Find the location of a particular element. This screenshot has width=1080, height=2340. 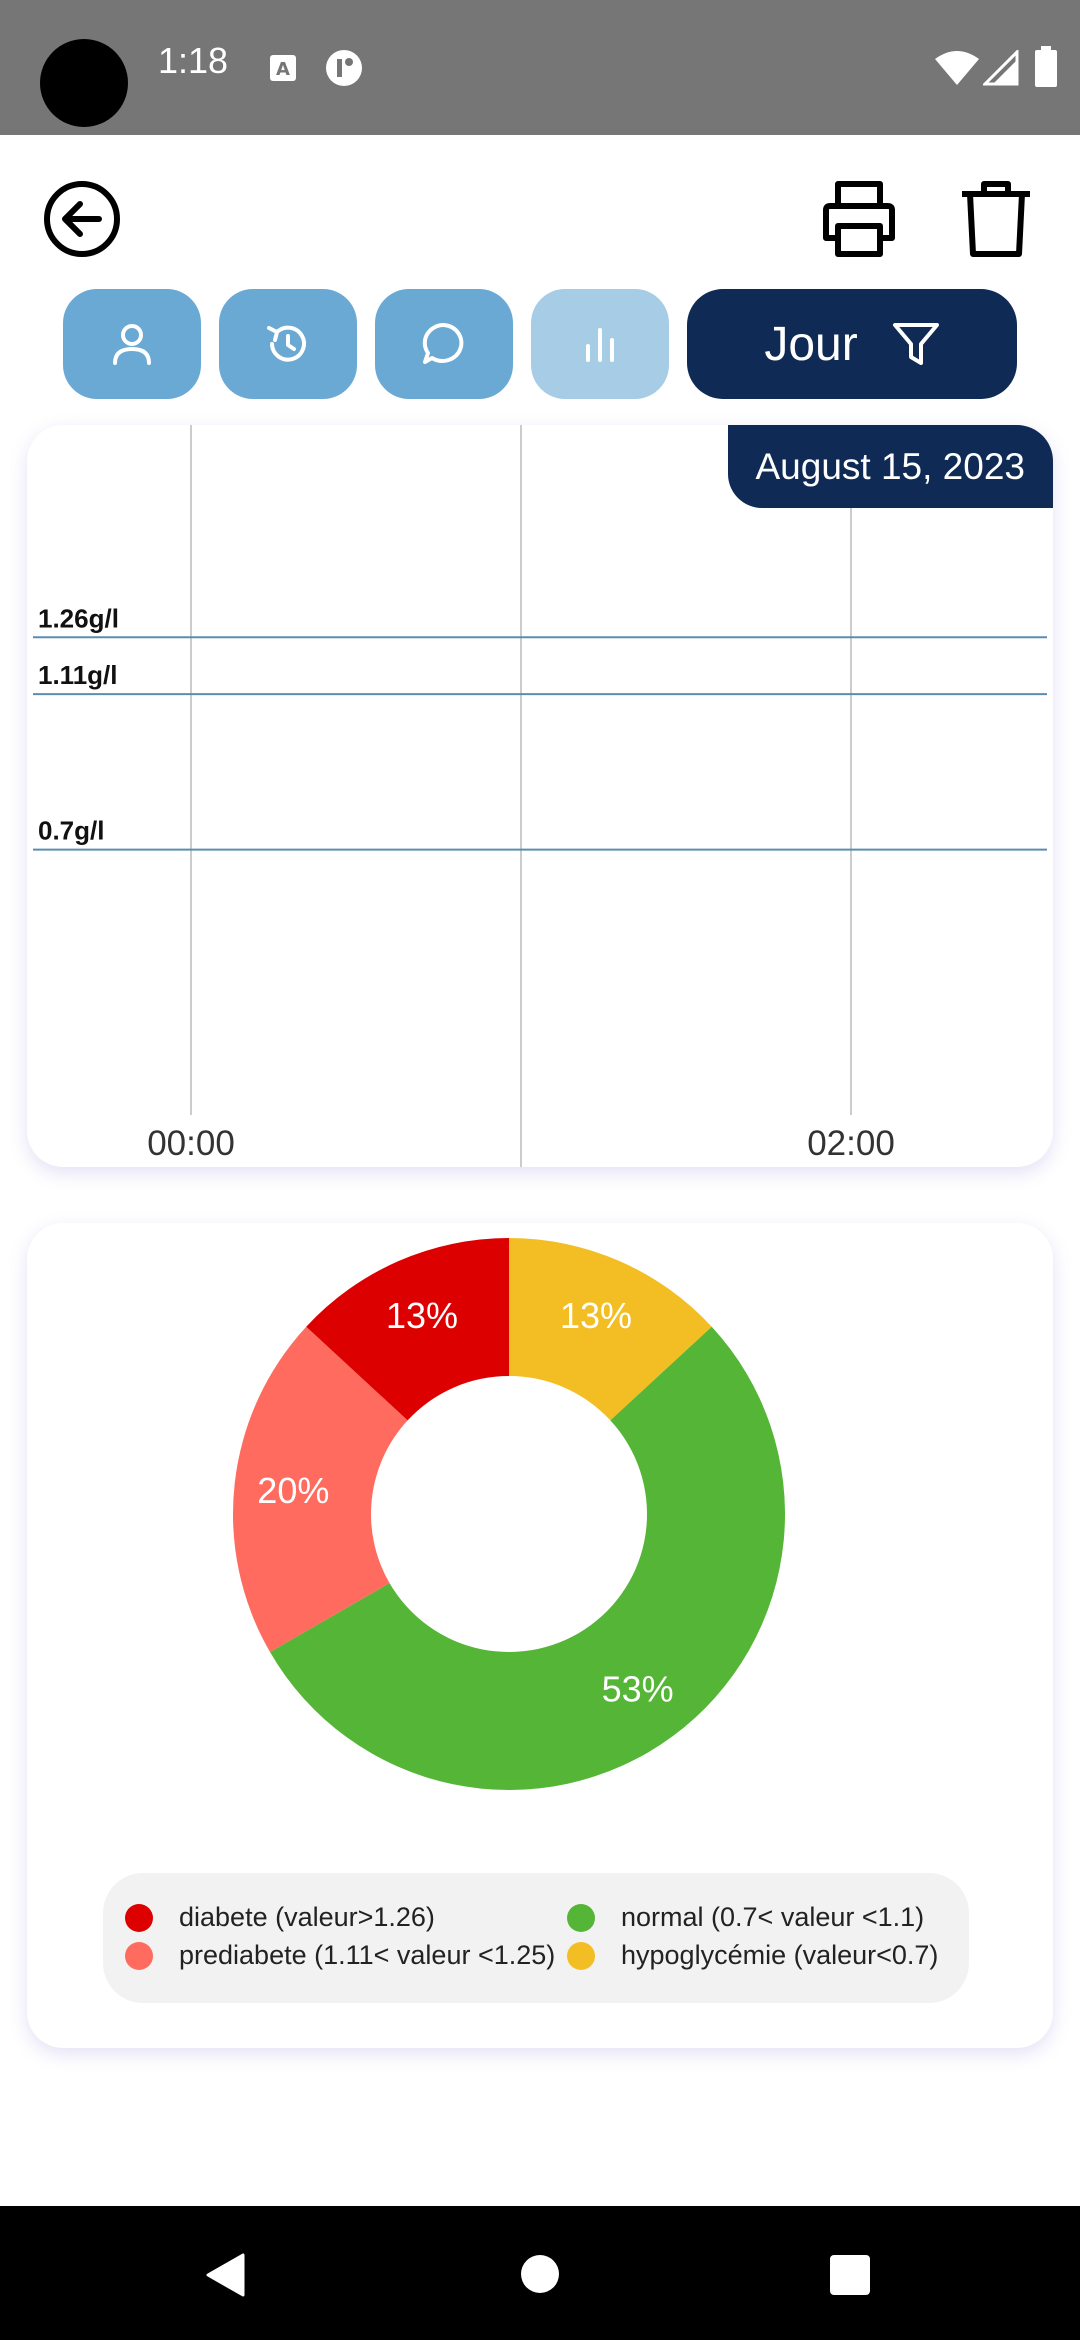

x-tick-label: 02:00 is located at coordinates (851, 1143).